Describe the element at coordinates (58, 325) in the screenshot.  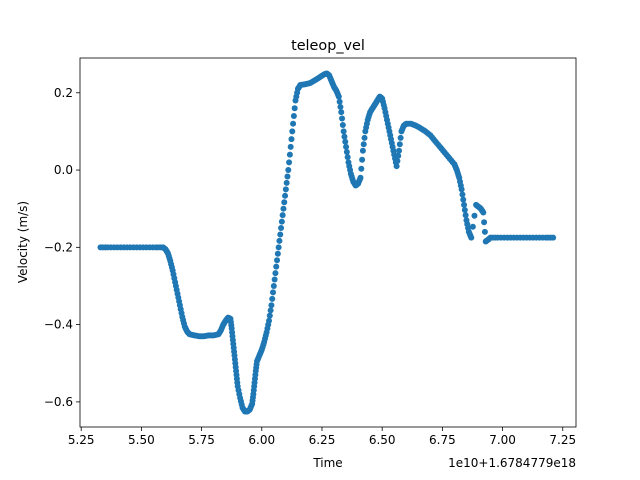
I see `y-tick-label: −0.4` at that location.